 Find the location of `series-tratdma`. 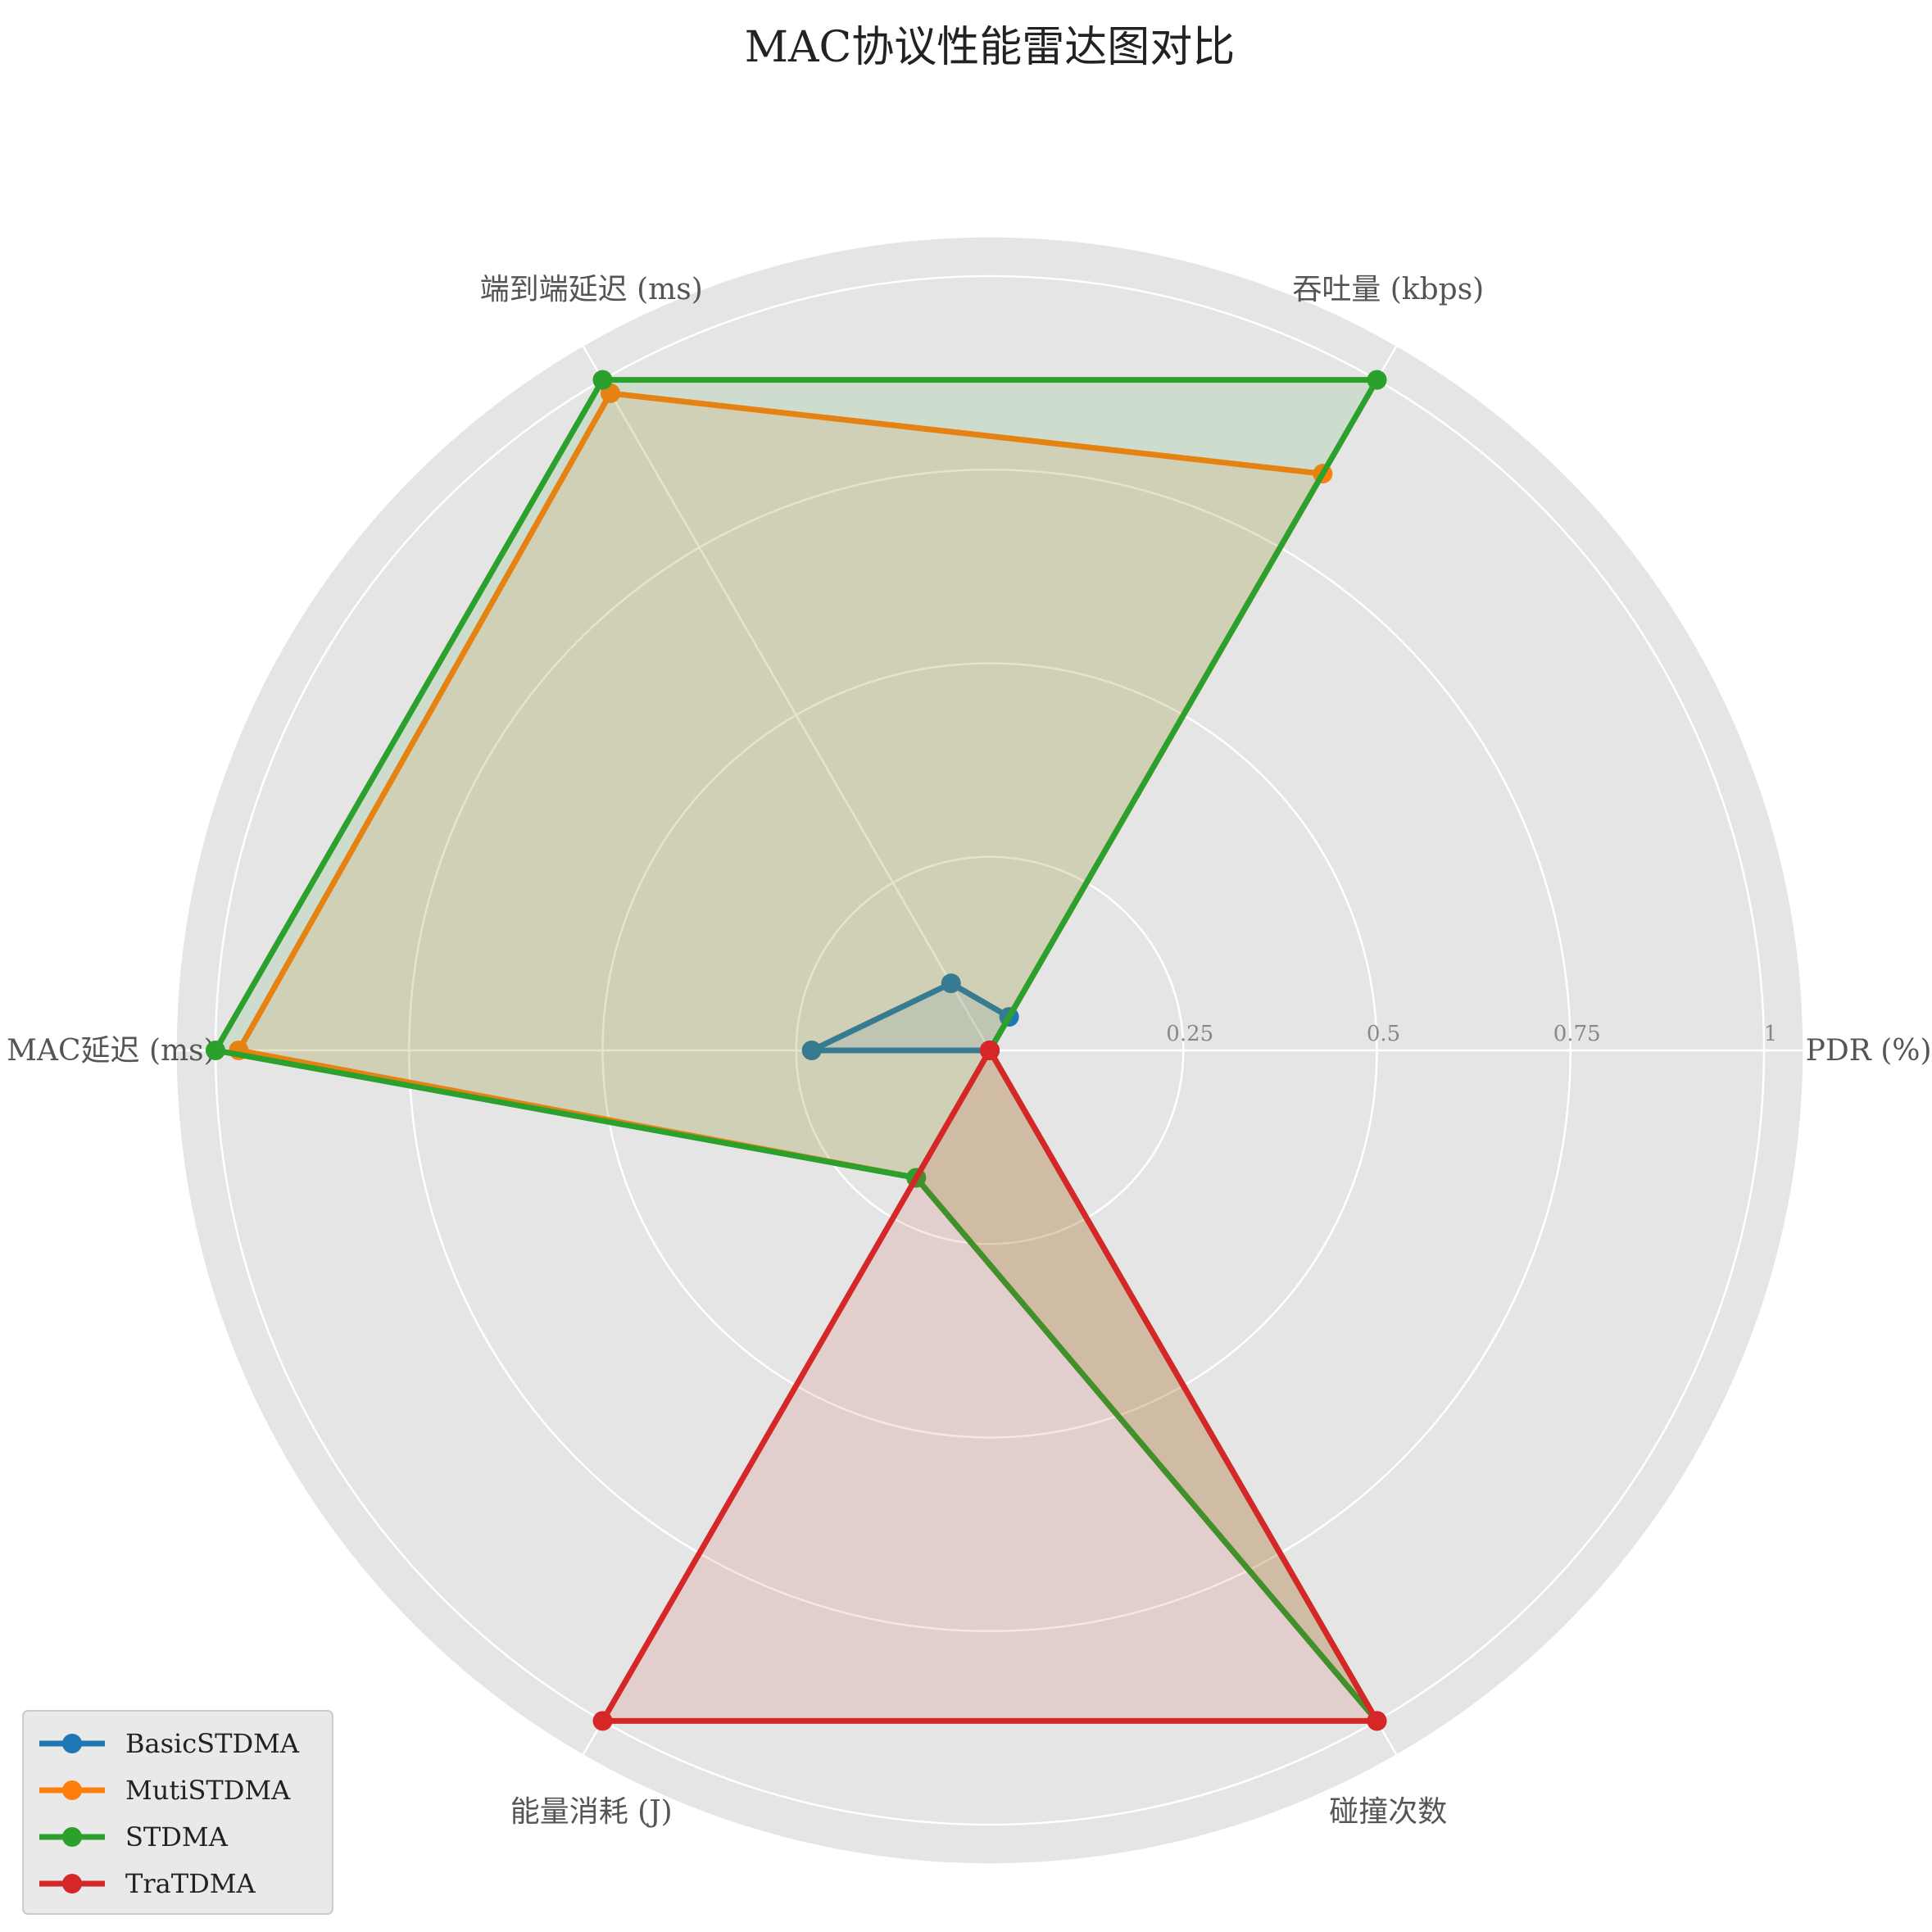

series-tratdma is located at coordinates (989, 1386).